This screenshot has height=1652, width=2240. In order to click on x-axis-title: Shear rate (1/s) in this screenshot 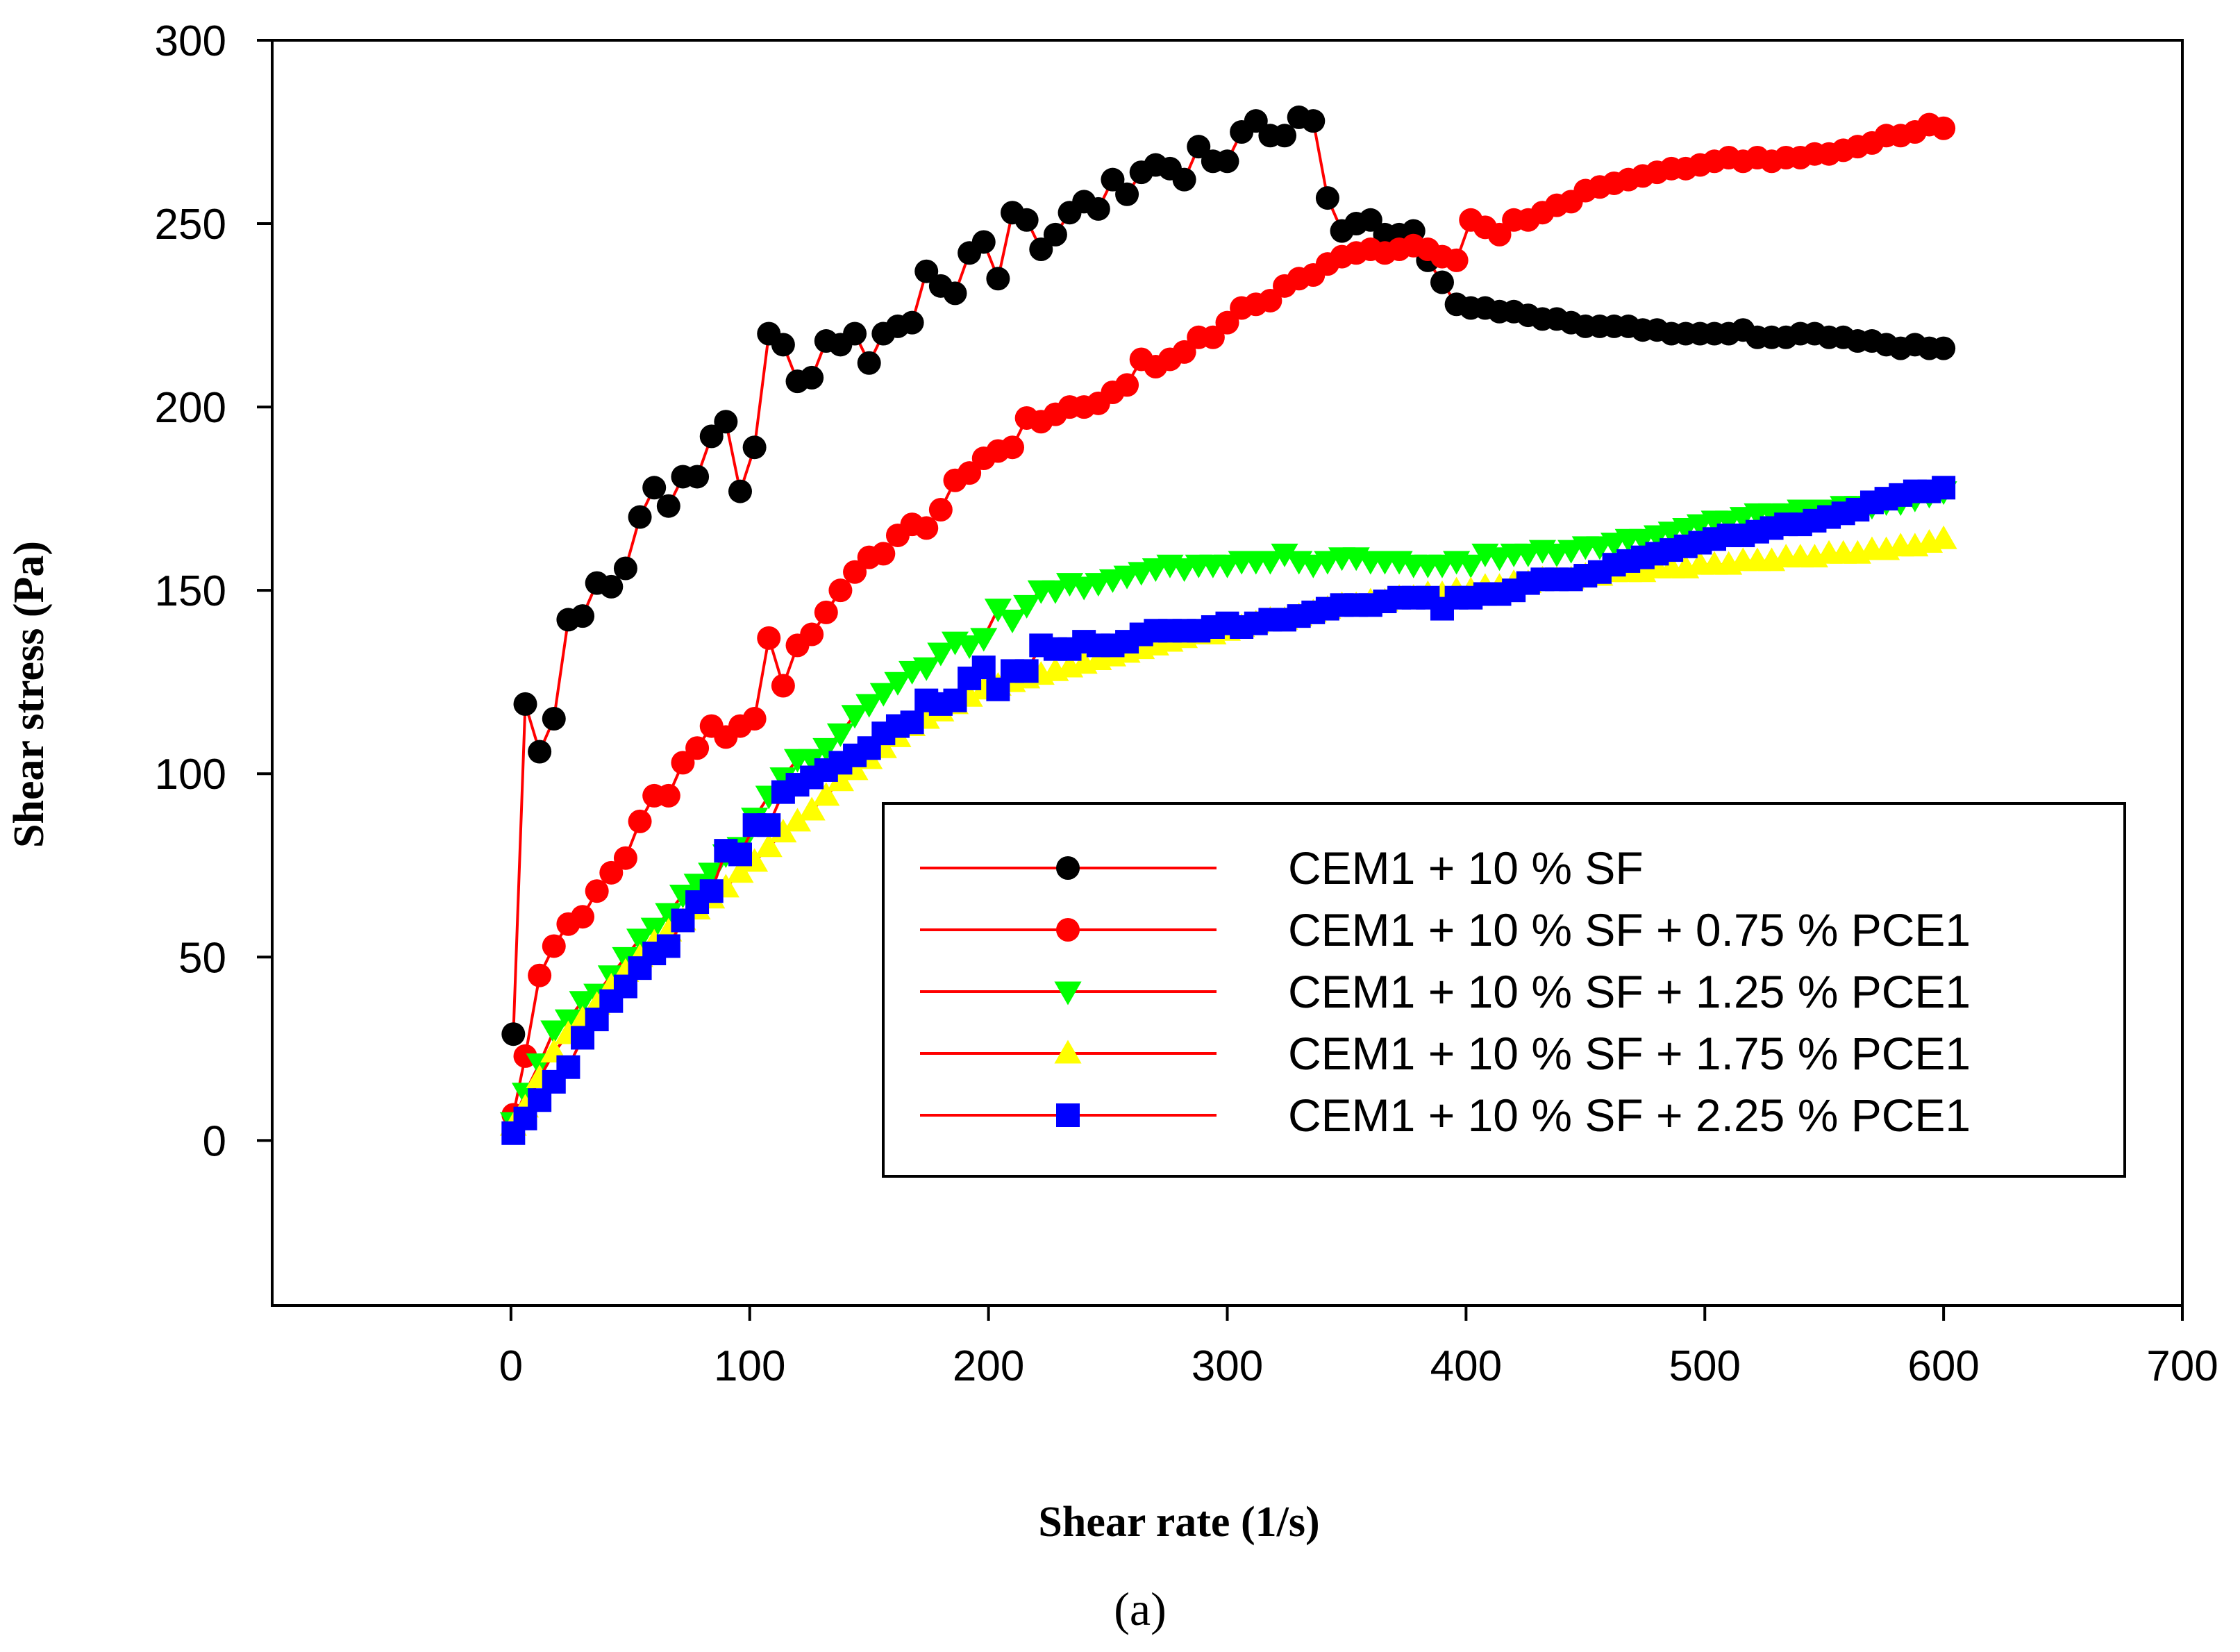, I will do `click(1178, 1522)`.